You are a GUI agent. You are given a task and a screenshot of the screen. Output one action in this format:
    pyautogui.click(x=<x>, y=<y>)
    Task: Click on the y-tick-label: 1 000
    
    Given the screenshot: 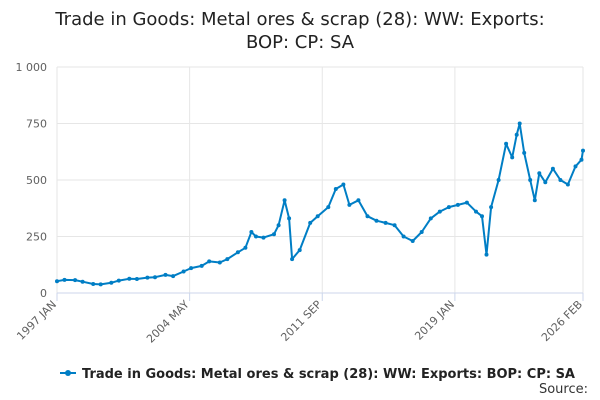 What is the action you would take?
    pyautogui.click(x=32, y=67)
    